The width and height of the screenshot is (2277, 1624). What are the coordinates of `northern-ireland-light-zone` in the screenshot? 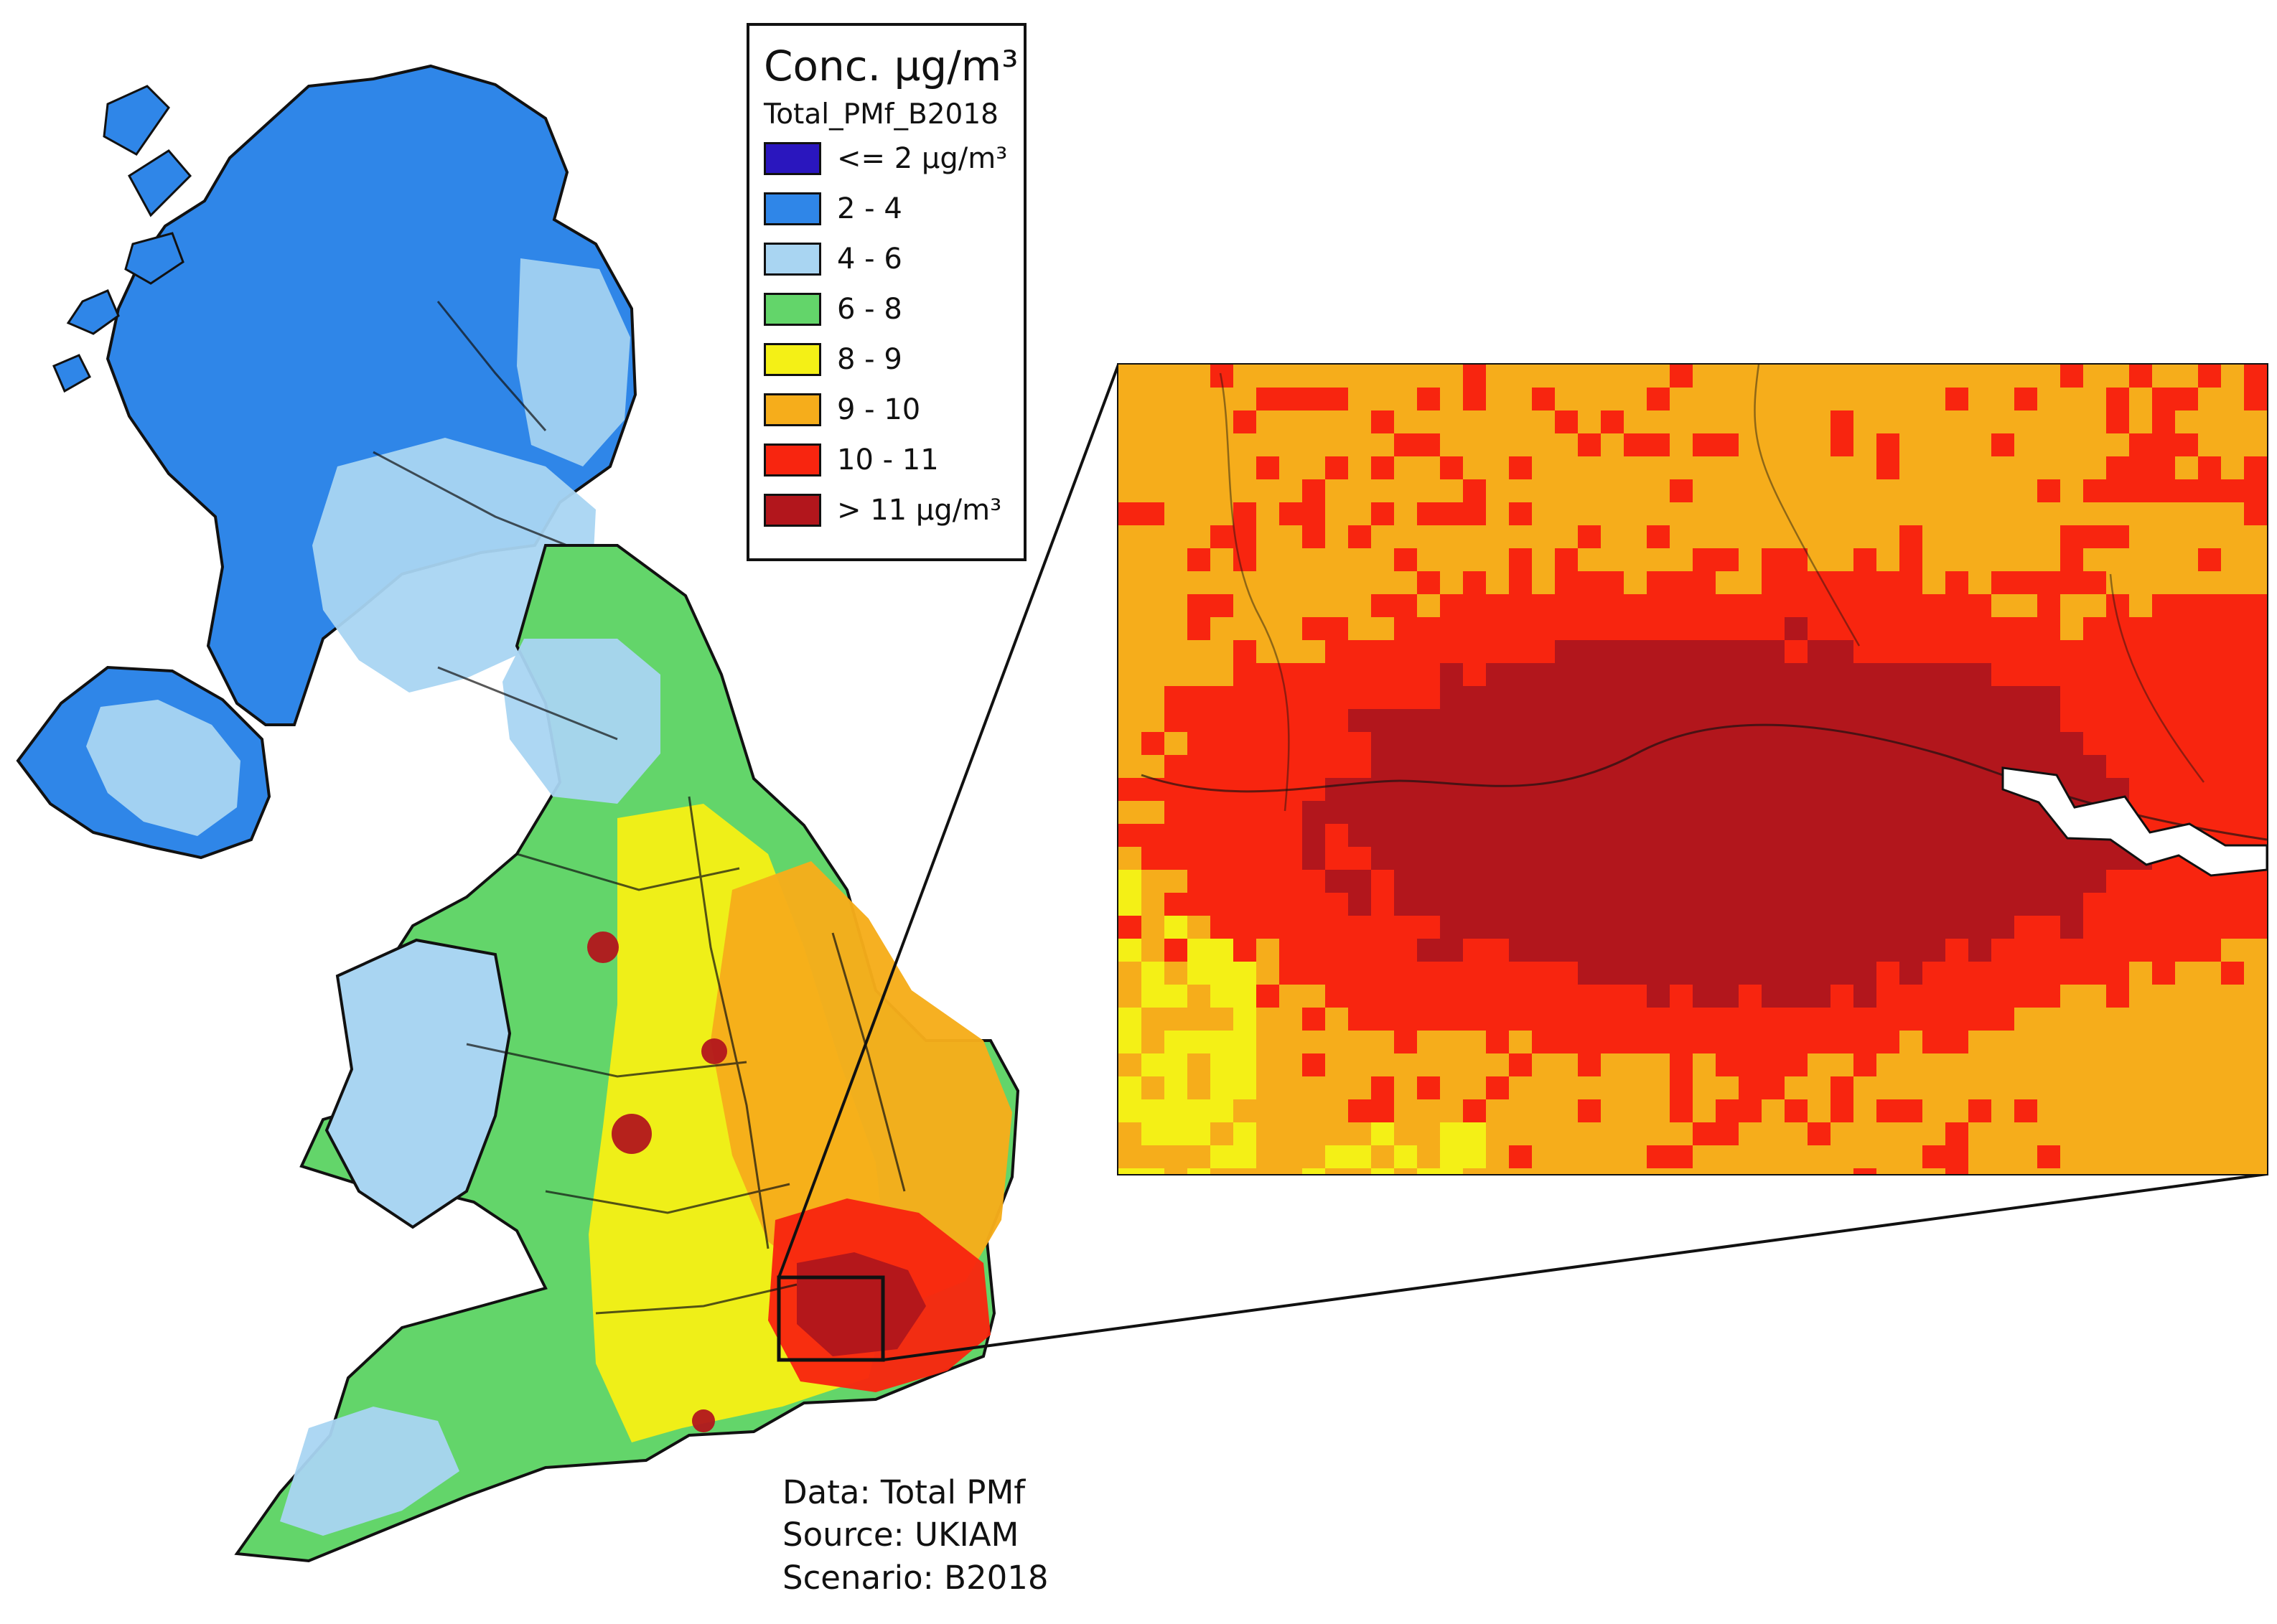 It's located at (163, 768).